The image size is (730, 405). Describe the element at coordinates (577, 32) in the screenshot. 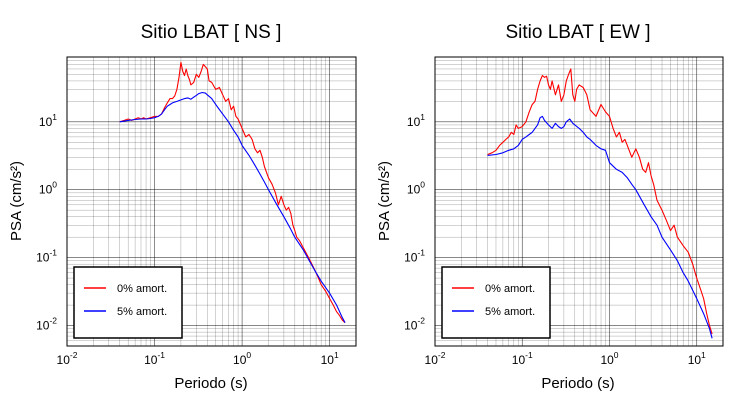

I see `chart-title: Sitio LBAT [ EW ]` at that location.